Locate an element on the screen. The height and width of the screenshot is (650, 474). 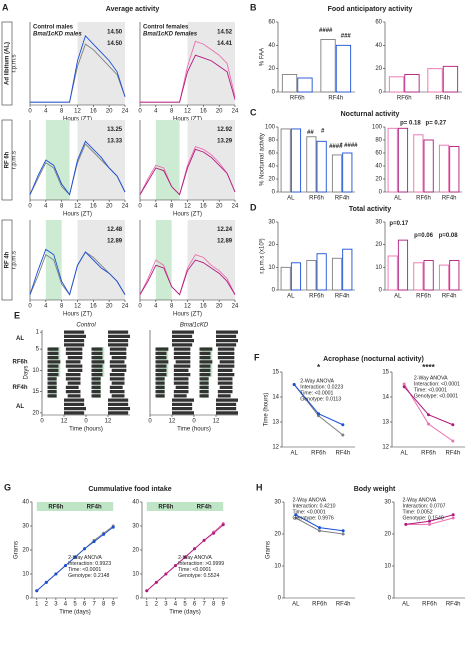
annotation: 14.50 is located at coordinates (115, 33).